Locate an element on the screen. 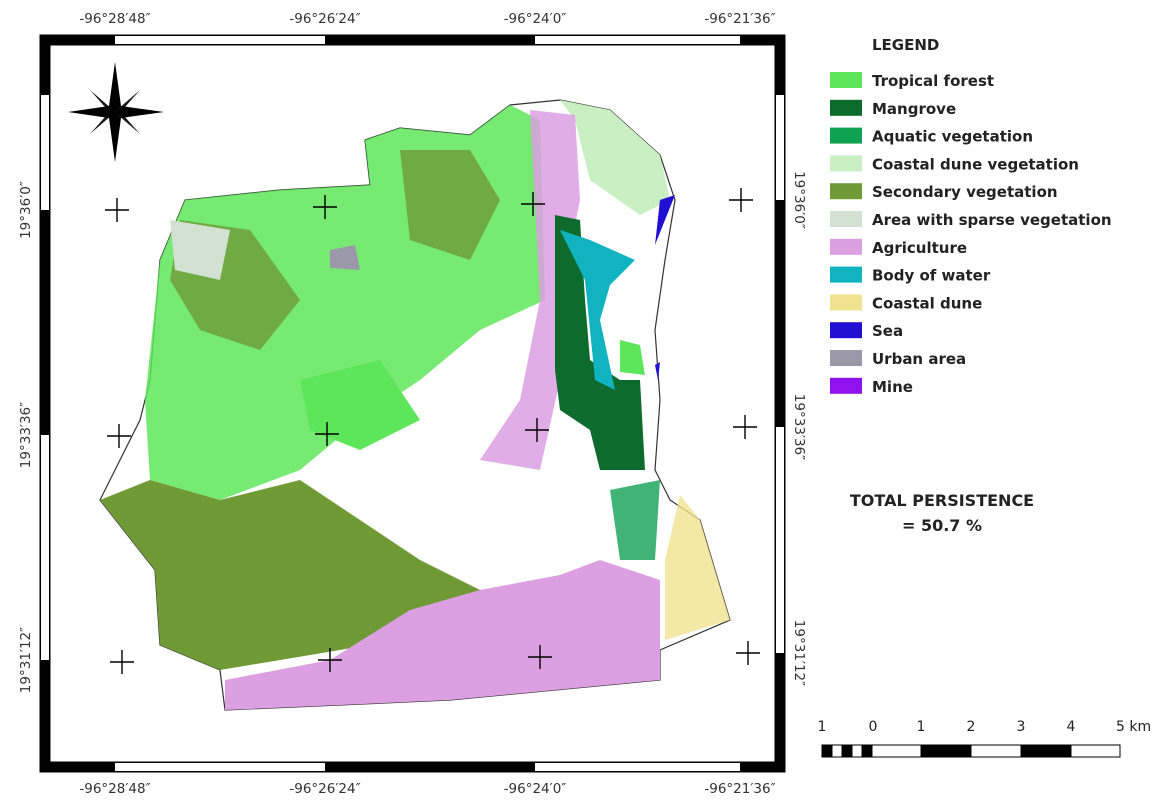  top-coordinate: -96°28′48″ is located at coordinates (114, 19).